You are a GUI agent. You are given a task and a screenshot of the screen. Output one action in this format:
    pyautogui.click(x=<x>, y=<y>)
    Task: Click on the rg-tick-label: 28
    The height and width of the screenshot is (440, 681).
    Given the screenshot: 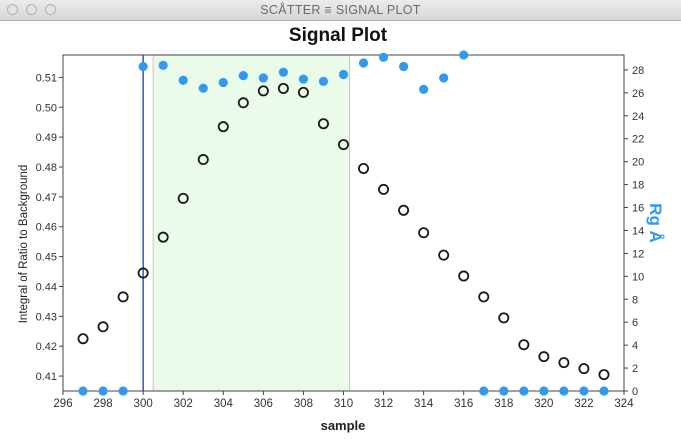 What is the action you would take?
    pyautogui.click(x=638, y=71)
    